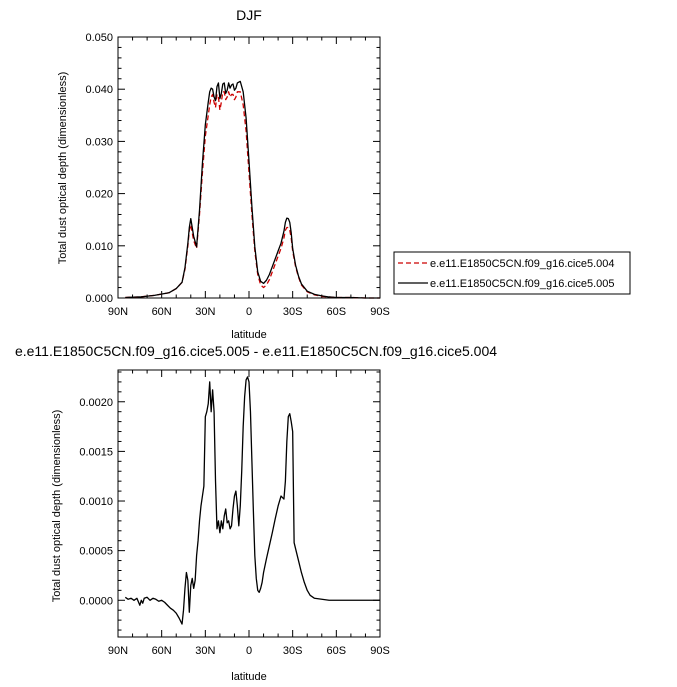 This screenshot has height=687, width=677. I want to click on legend-box, so click(512, 273).